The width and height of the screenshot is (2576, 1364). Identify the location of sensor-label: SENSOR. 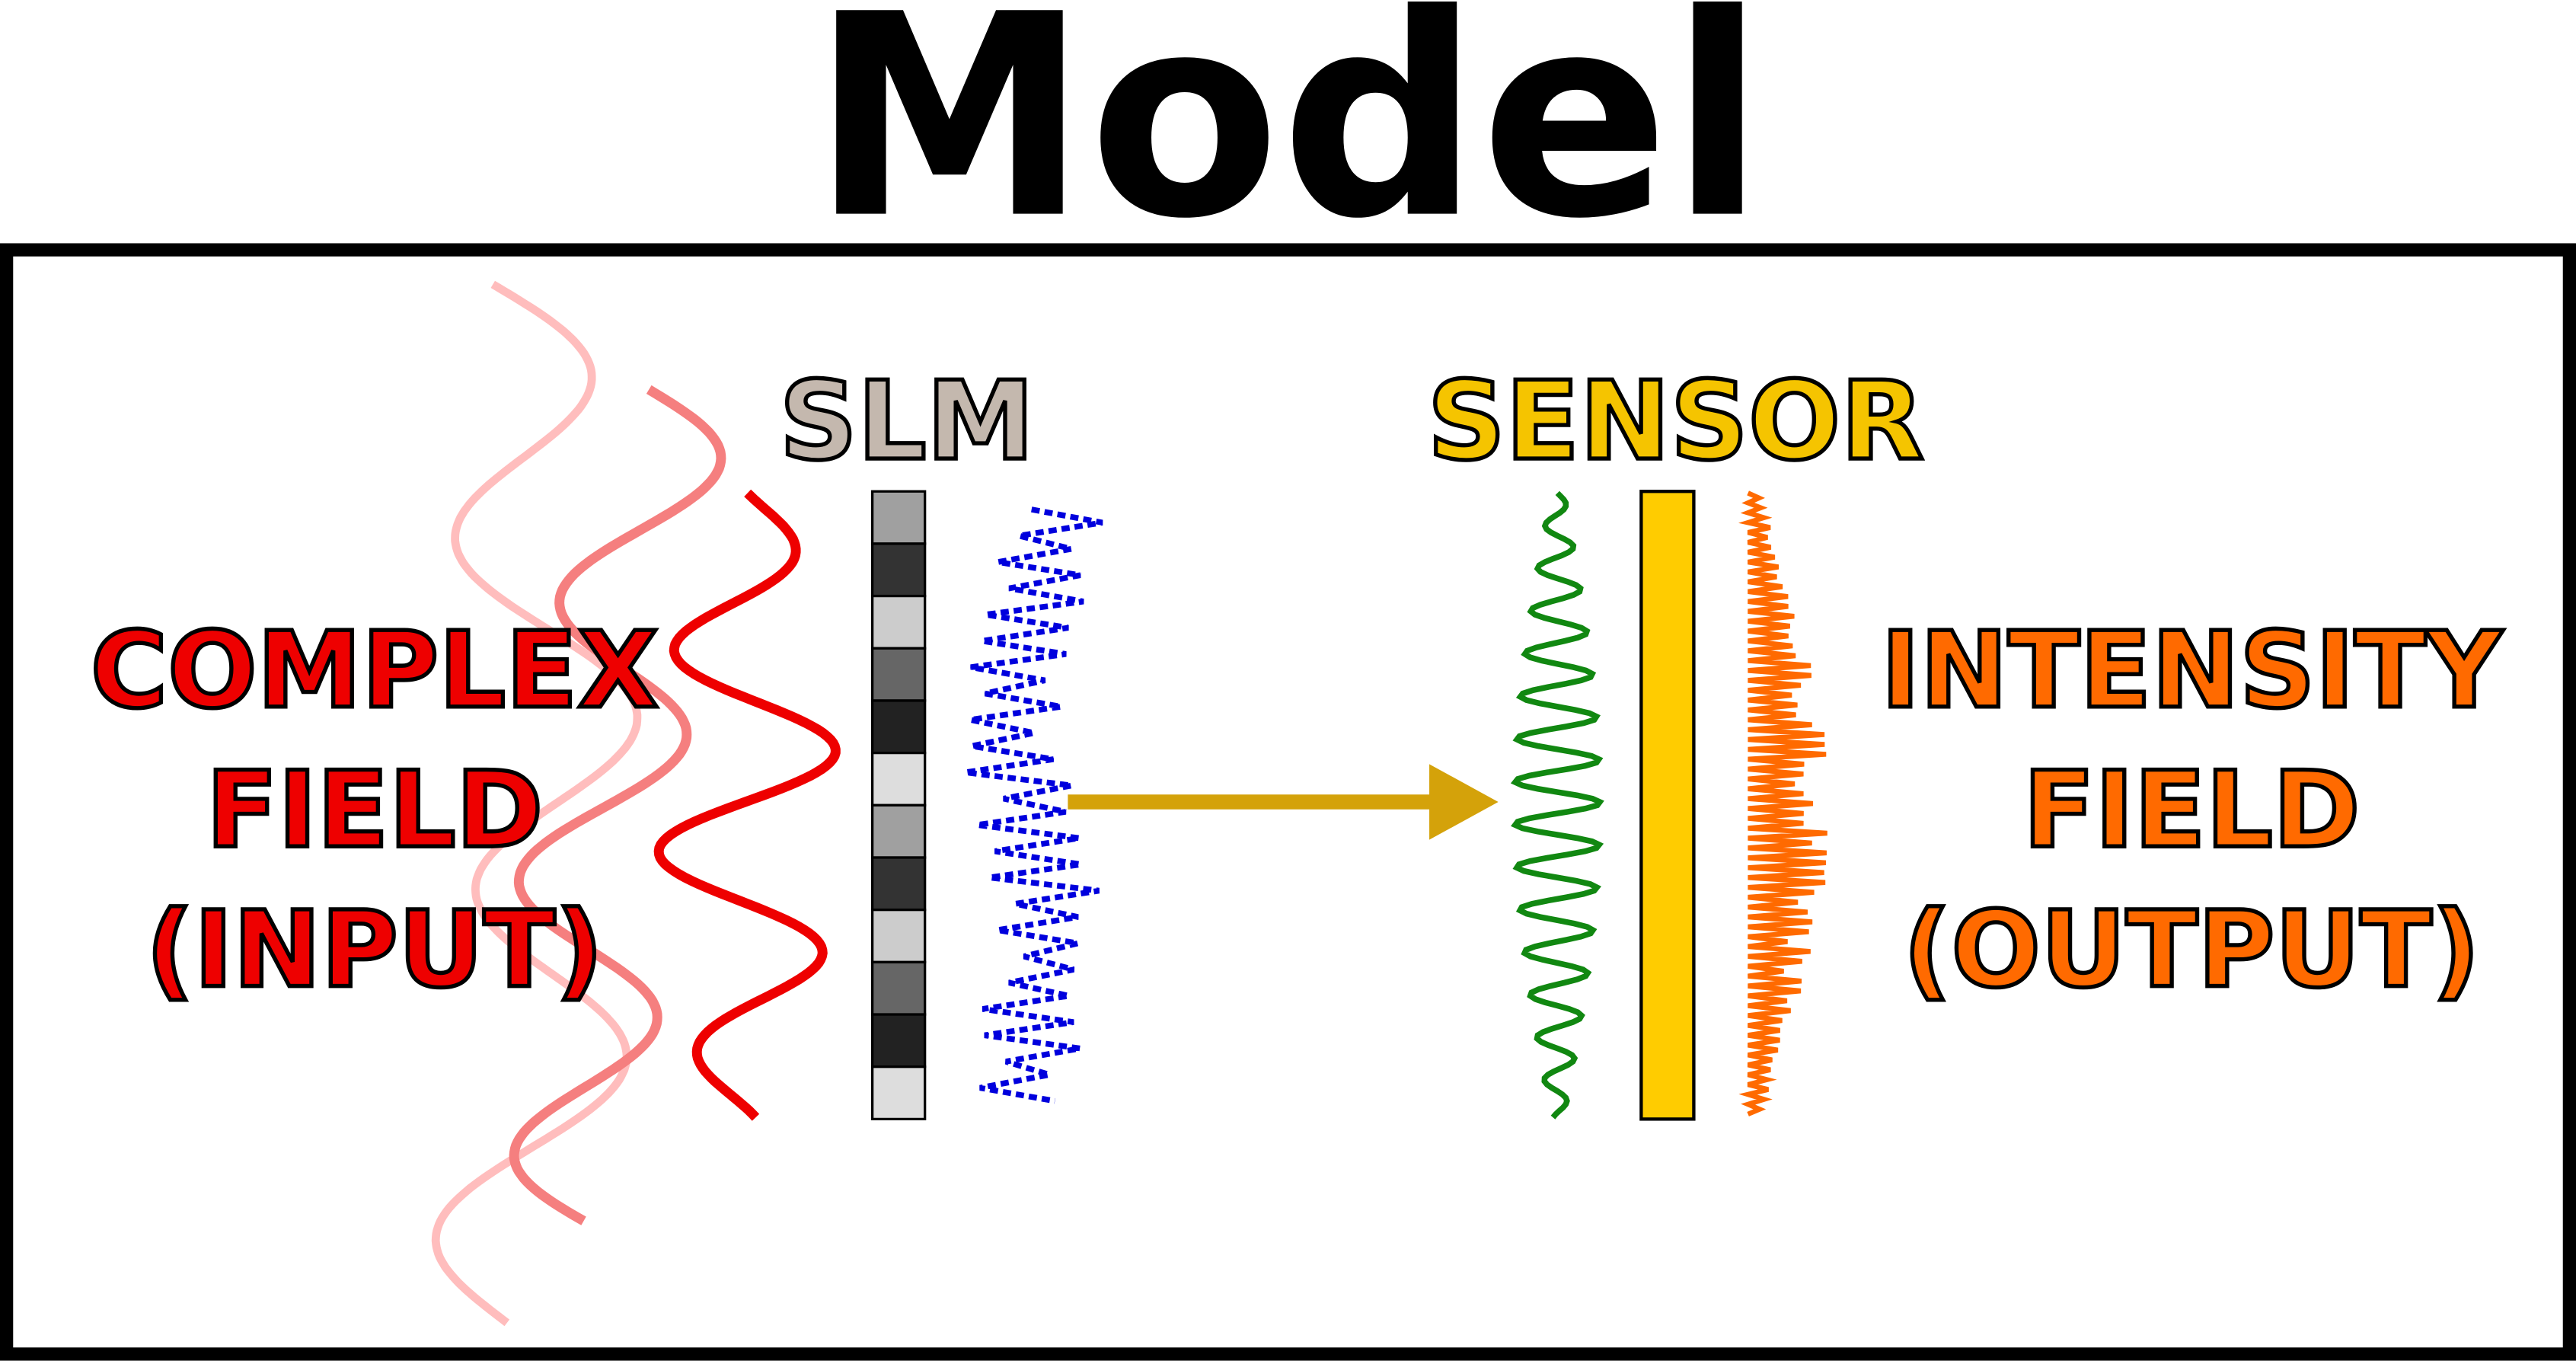
(1676, 421).